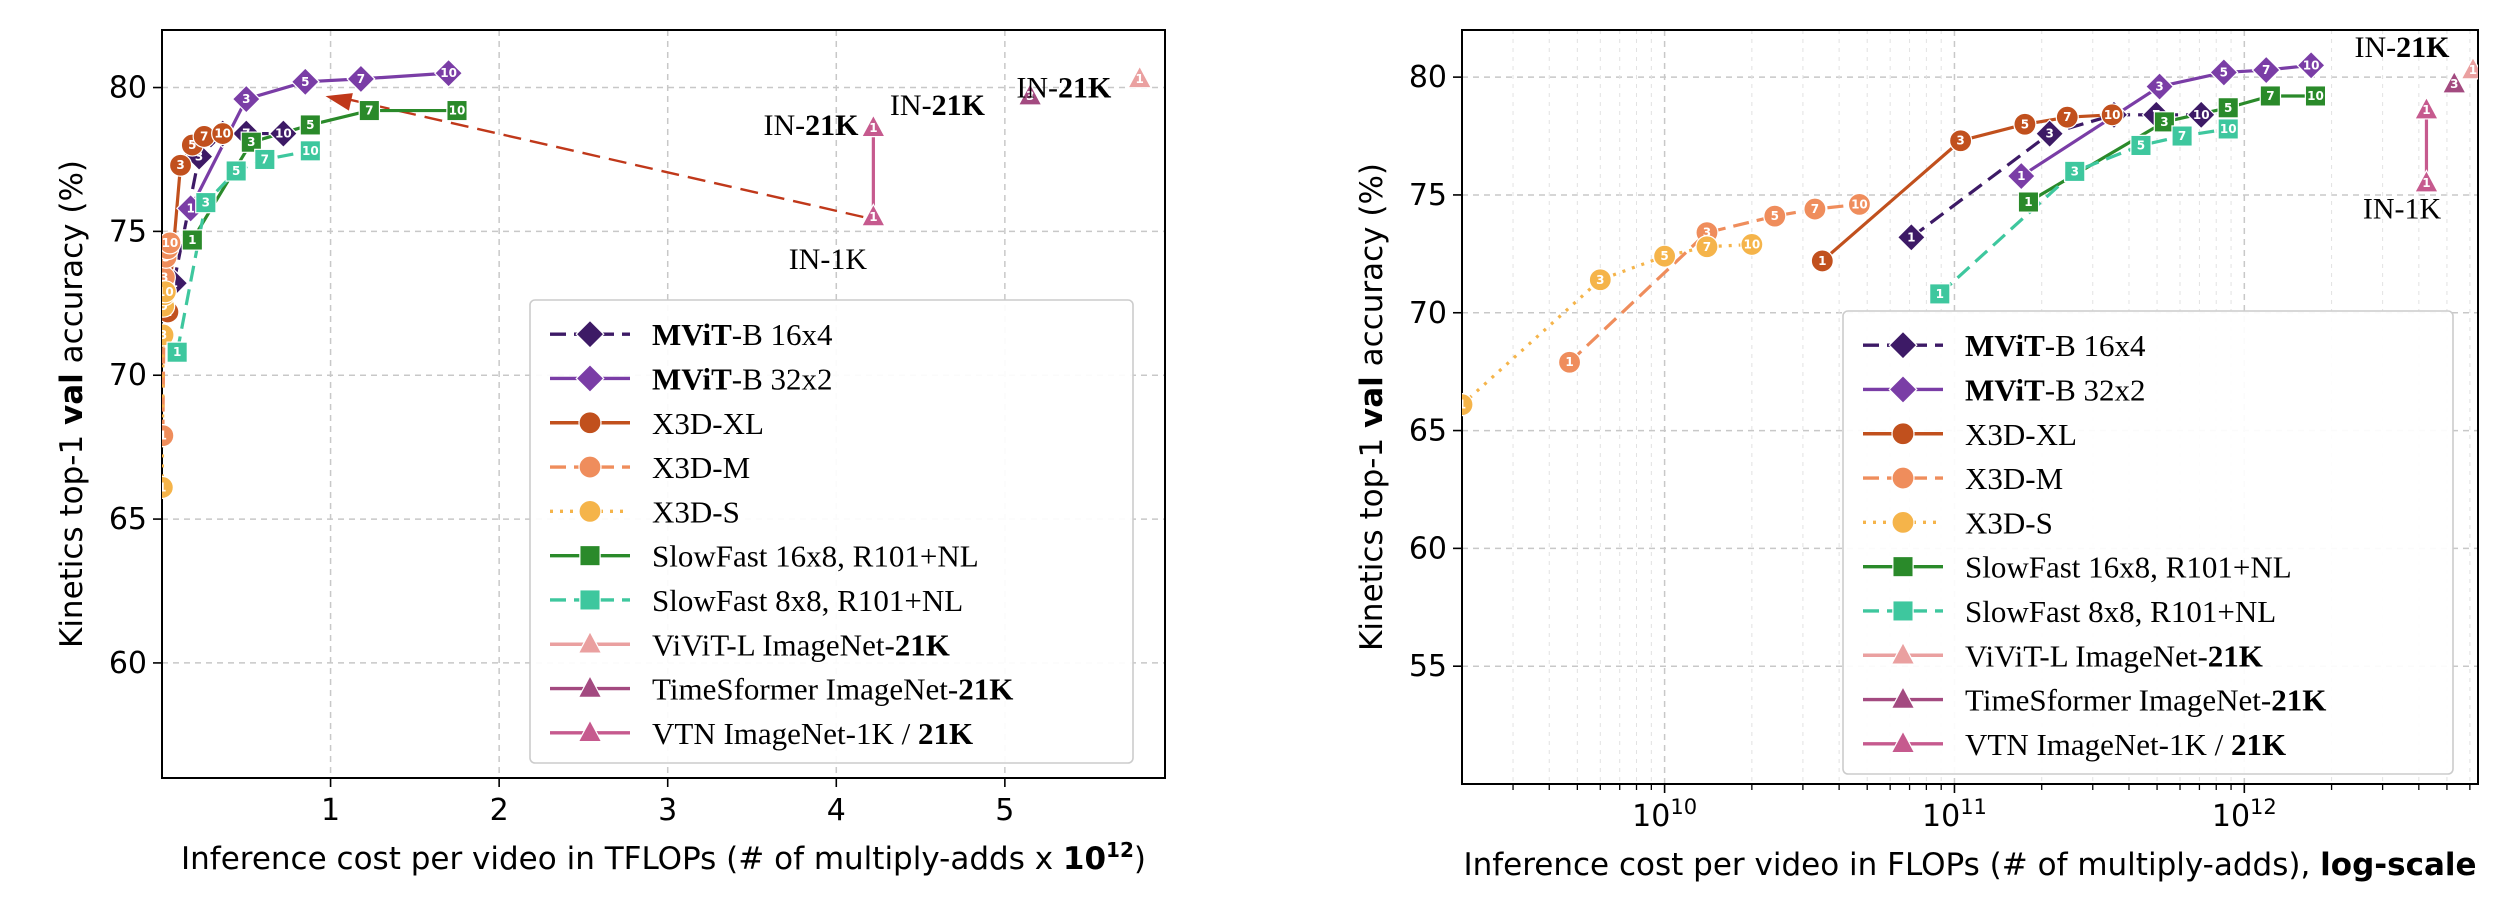 This screenshot has height=898, width=2514. I want to click on y-tick-label: 65, so click(1428, 431).